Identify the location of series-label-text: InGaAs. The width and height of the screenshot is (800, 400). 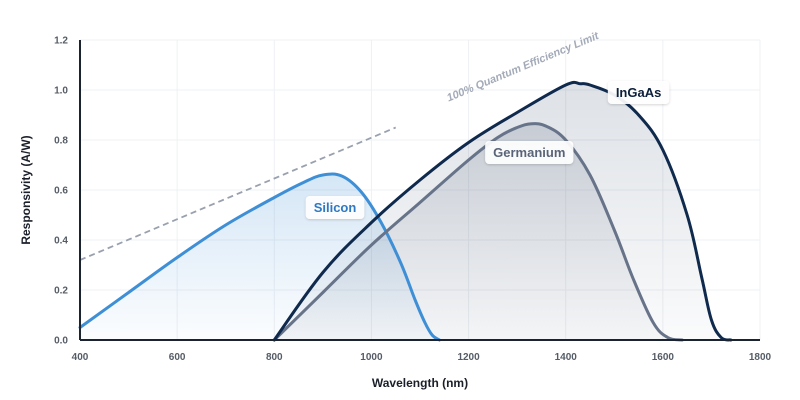
(639, 92).